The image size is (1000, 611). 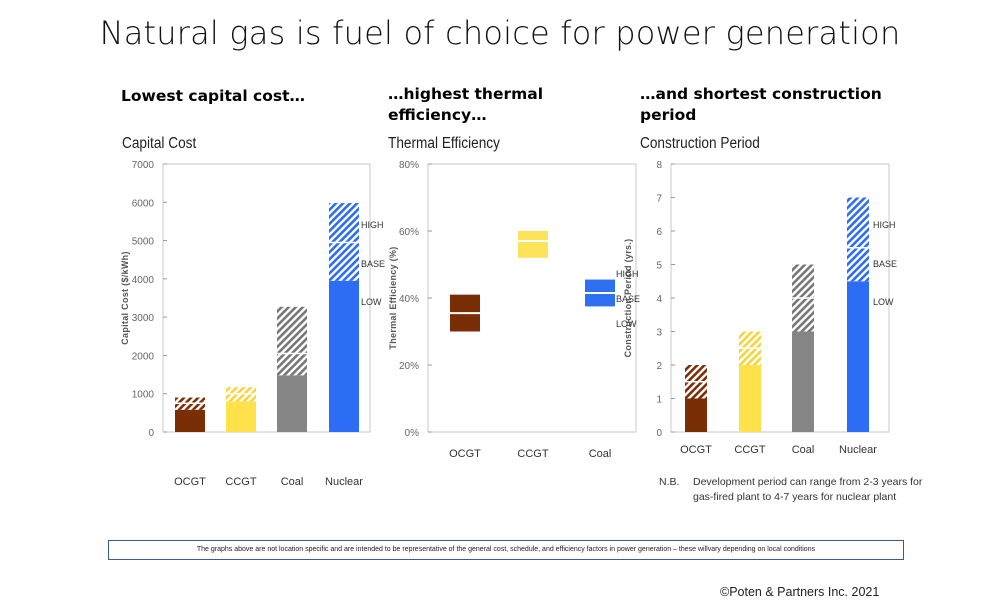 I want to click on bar-range-coal, so click(x=292, y=341).